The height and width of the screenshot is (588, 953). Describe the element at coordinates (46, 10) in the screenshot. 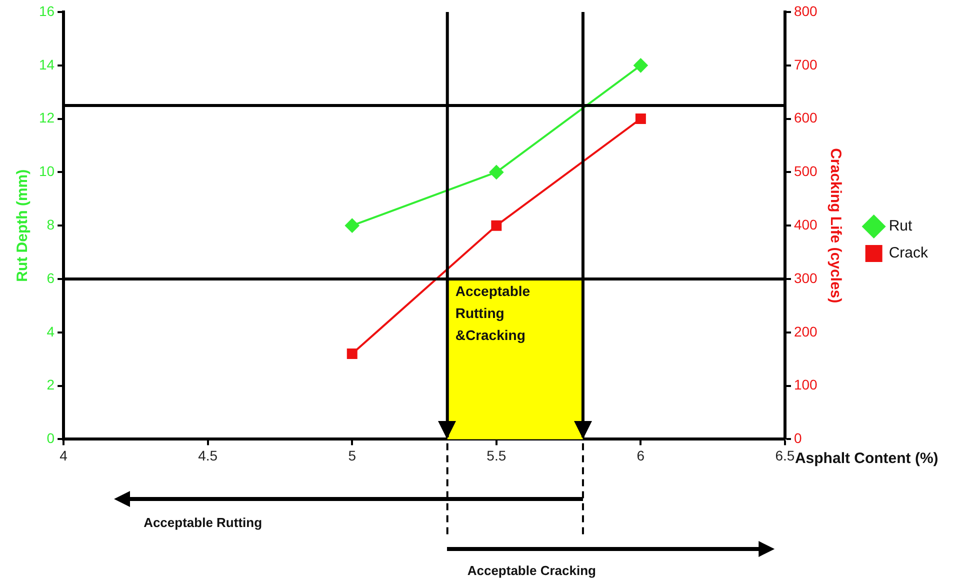

I see `y-tick-label: 16` at that location.